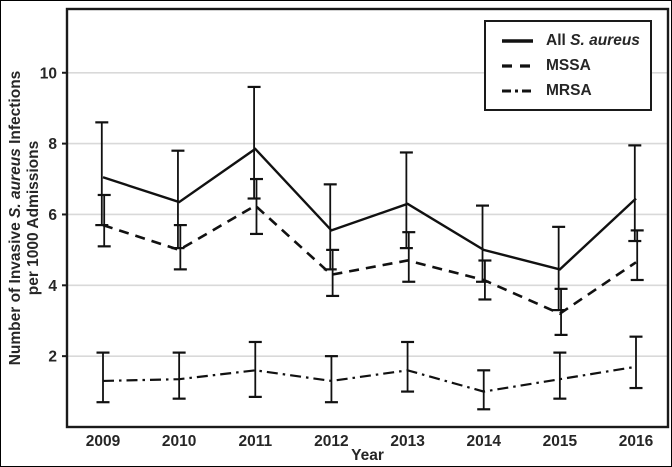  I want to click on y-axis-title-line2: per 1000 Admissions, so click(33, 218).